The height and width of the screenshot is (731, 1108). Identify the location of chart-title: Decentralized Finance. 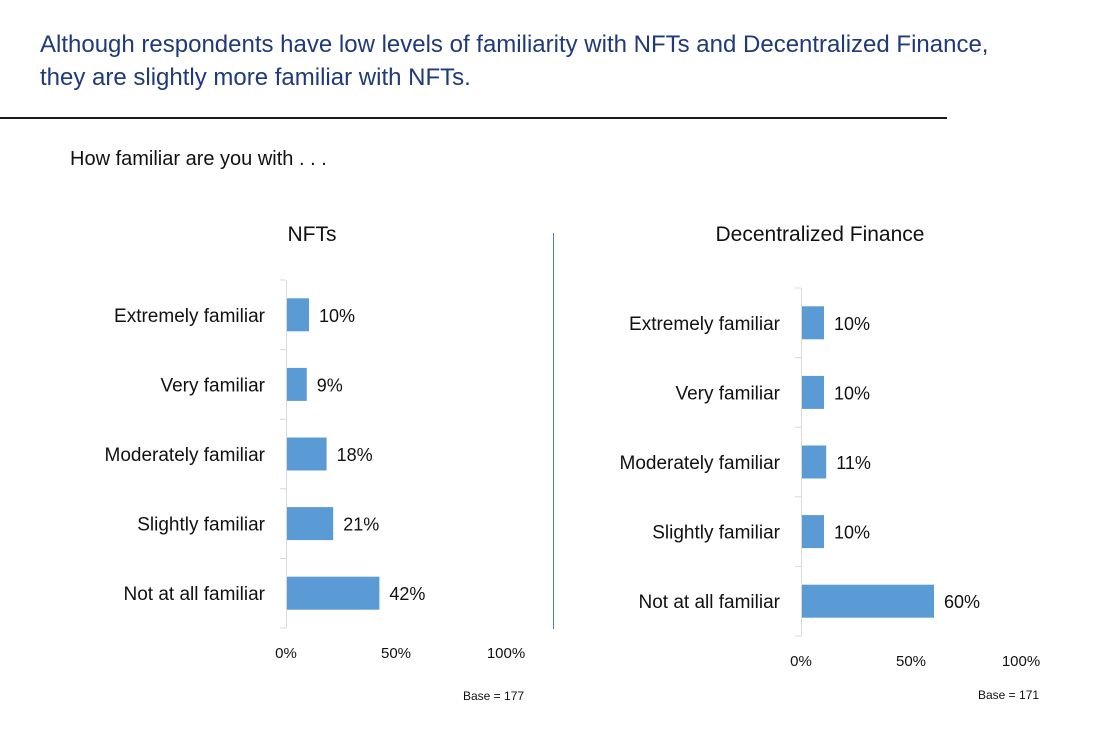
(820, 234).